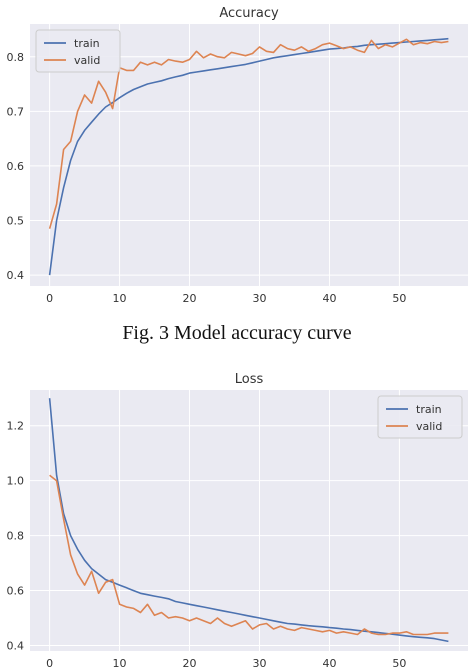  Describe the element at coordinates (16, 481) in the screenshot. I see `y-tick-label: 1.0` at that location.